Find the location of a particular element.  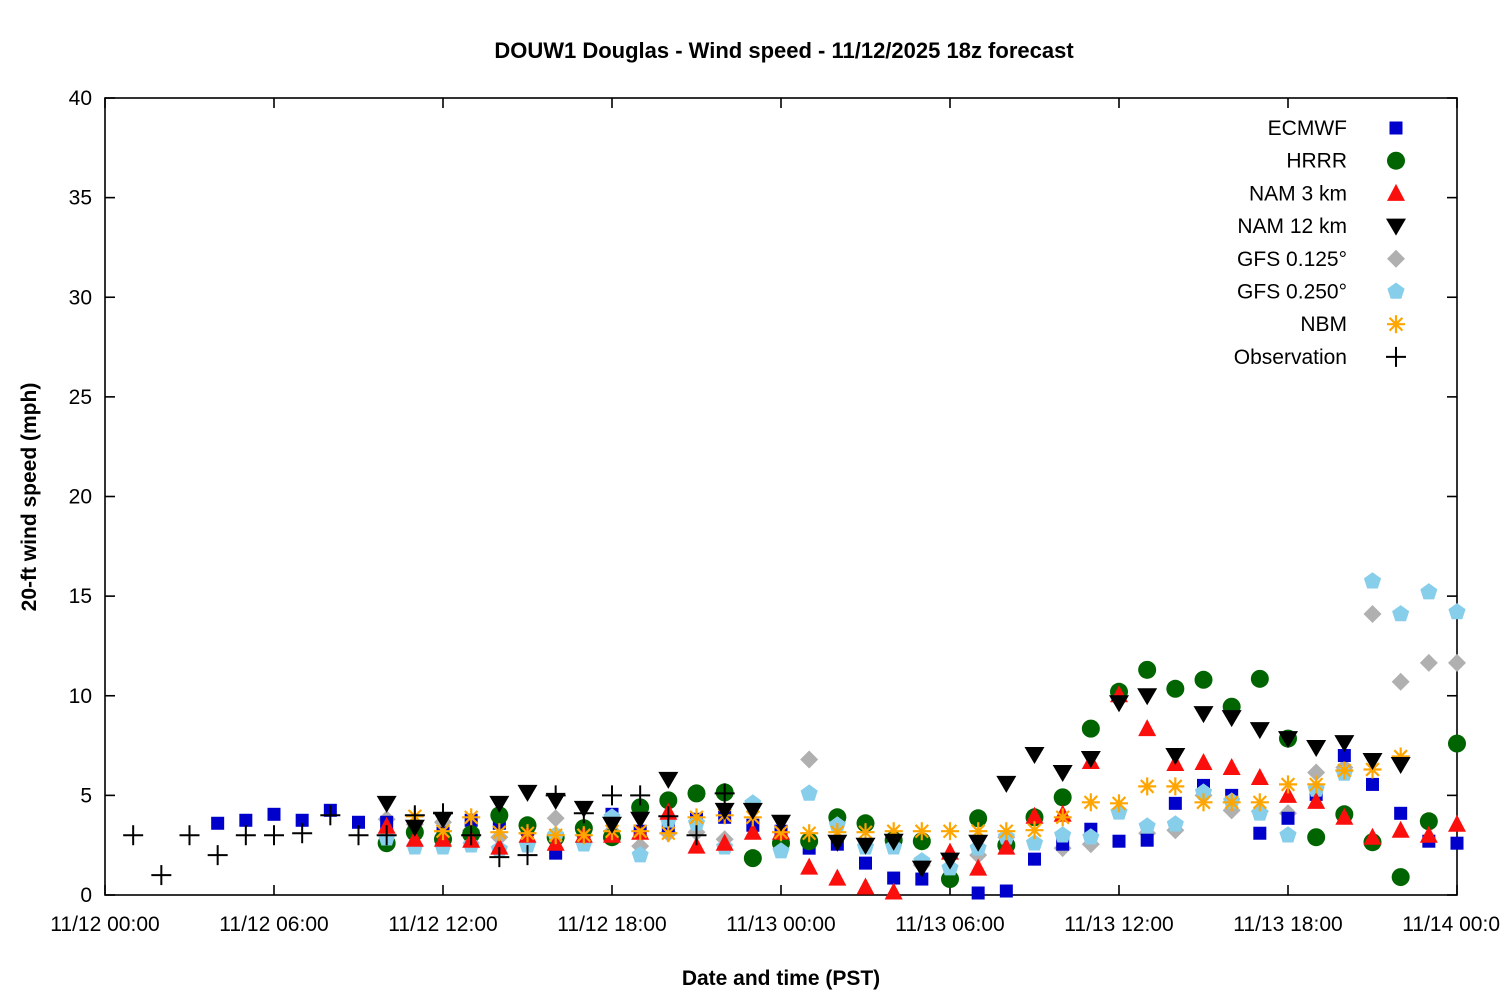

legend-label-gfs-0-250-: GFS 0.250° is located at coordinates (1292, 292).